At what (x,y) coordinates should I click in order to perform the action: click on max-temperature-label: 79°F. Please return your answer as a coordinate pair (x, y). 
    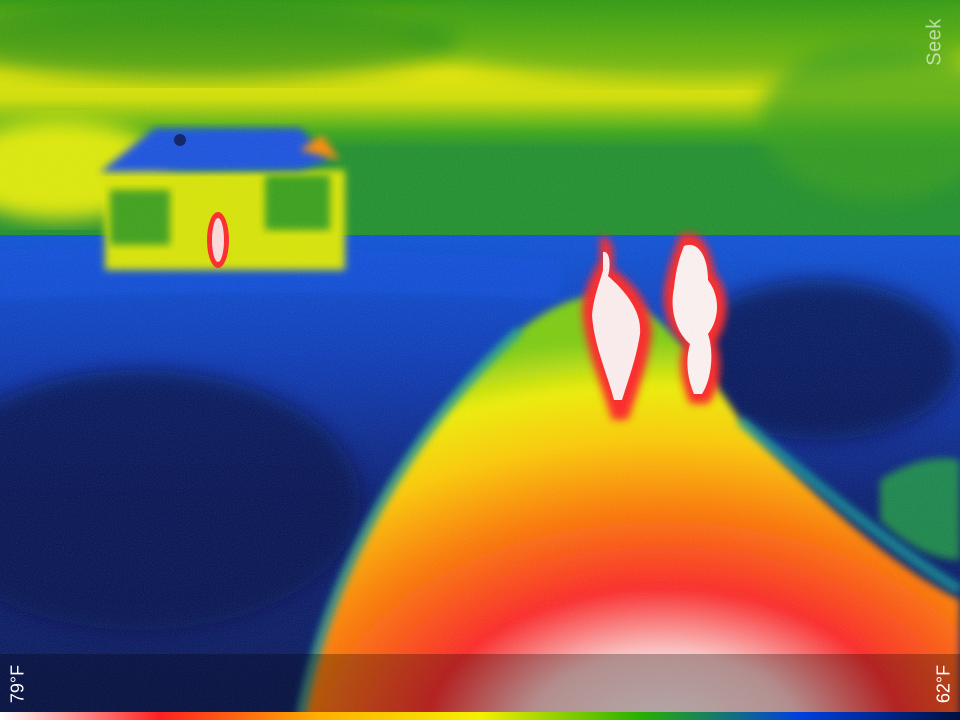
    Looking at the image, I should click on (18, 684).